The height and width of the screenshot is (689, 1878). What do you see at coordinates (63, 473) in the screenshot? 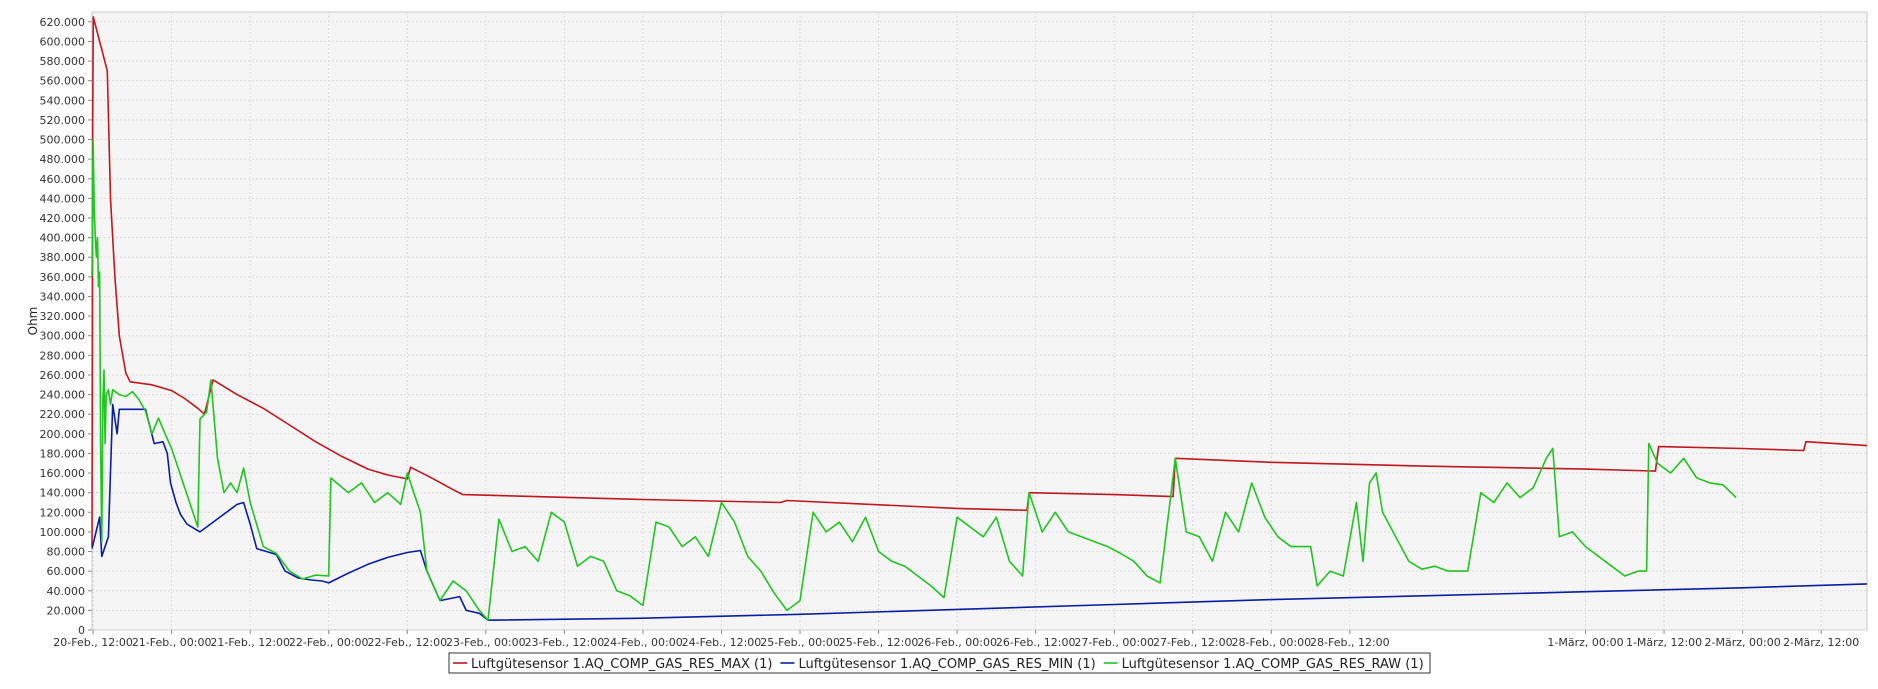
I see `y-tick-label: 160.000` at bounding box center [63, 473].